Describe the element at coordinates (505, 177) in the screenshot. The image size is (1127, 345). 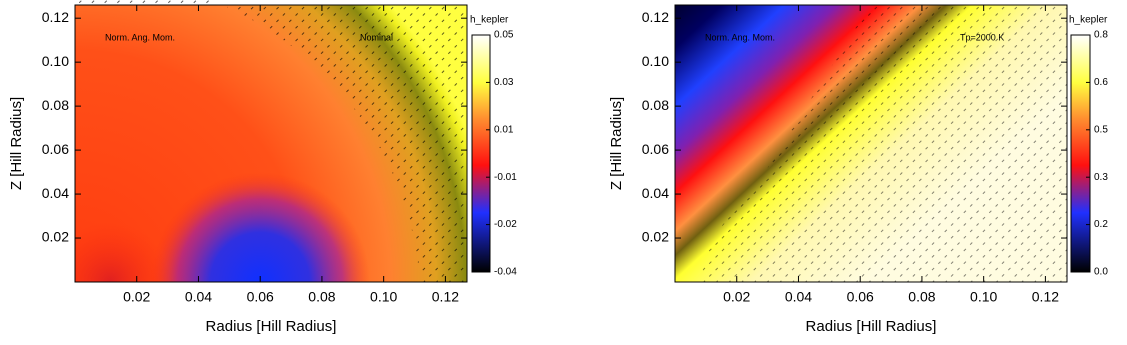
I see `colorbar-tick-label: -0.01` at that location.